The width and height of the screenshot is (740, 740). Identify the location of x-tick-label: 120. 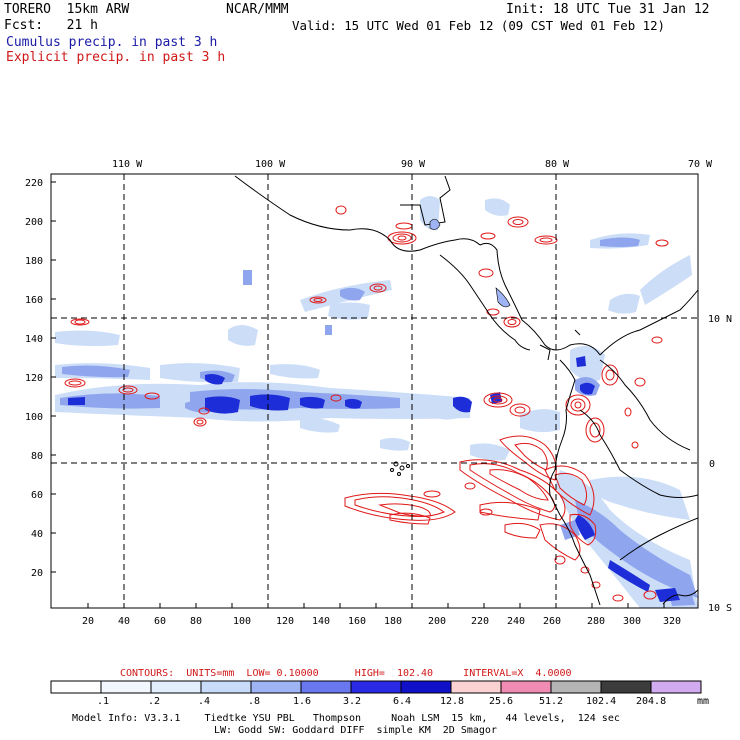
(285, 621).